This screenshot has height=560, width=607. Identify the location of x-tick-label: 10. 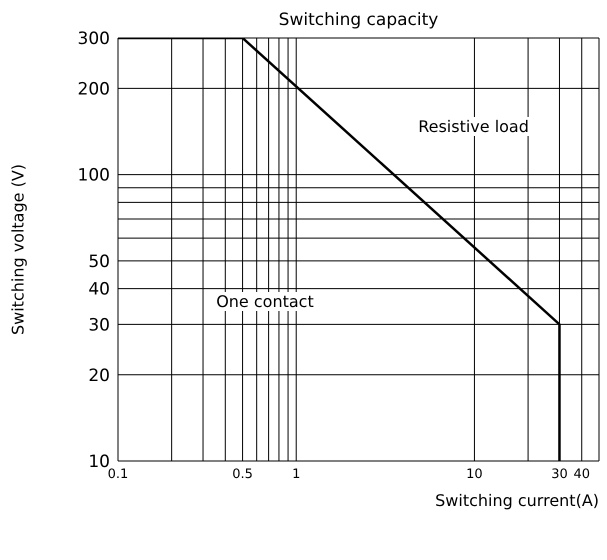
(474, 474).